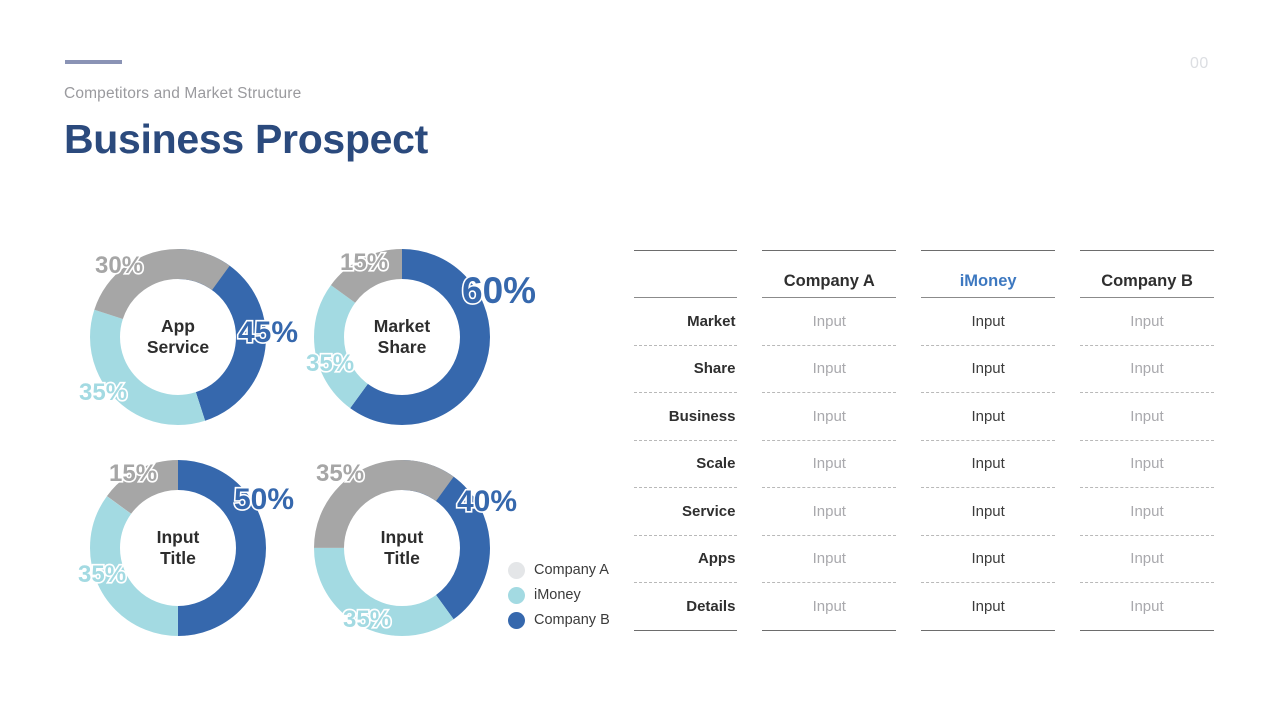 The height and width of the screenshot is (720, 1280). I want to click on table-header-company-a: Company A, so click(829, 274).